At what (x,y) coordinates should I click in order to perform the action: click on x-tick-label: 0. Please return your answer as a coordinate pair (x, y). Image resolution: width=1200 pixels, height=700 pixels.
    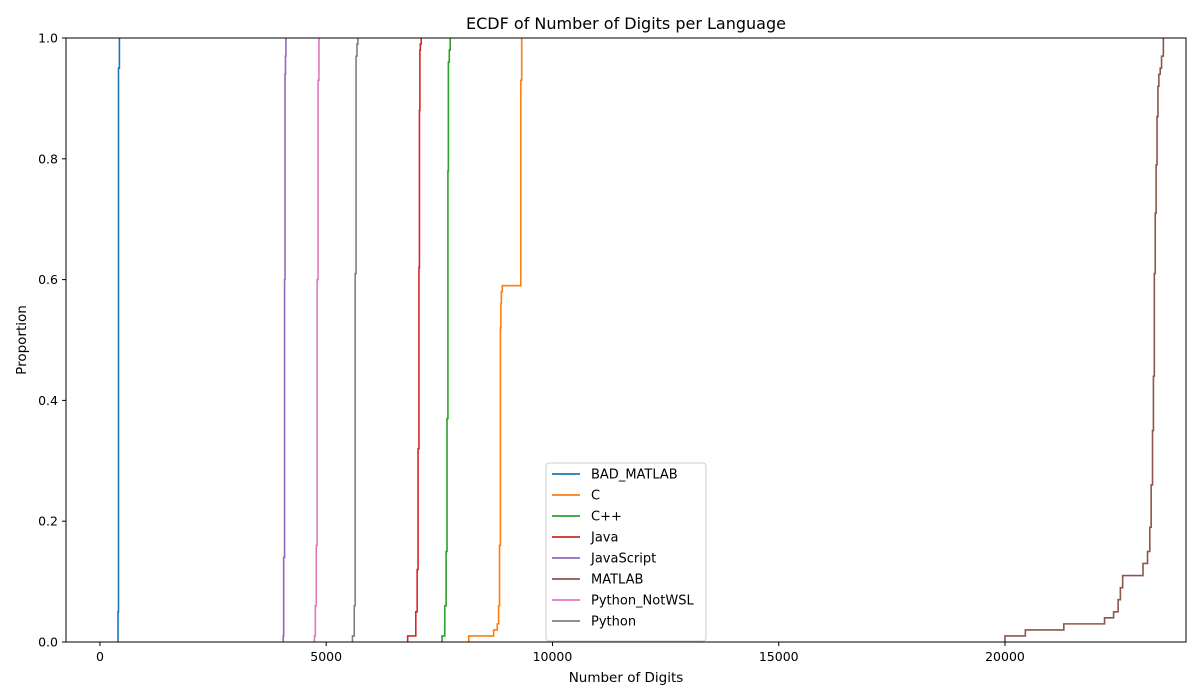
    Looking at the image, I should click on (100, 656).